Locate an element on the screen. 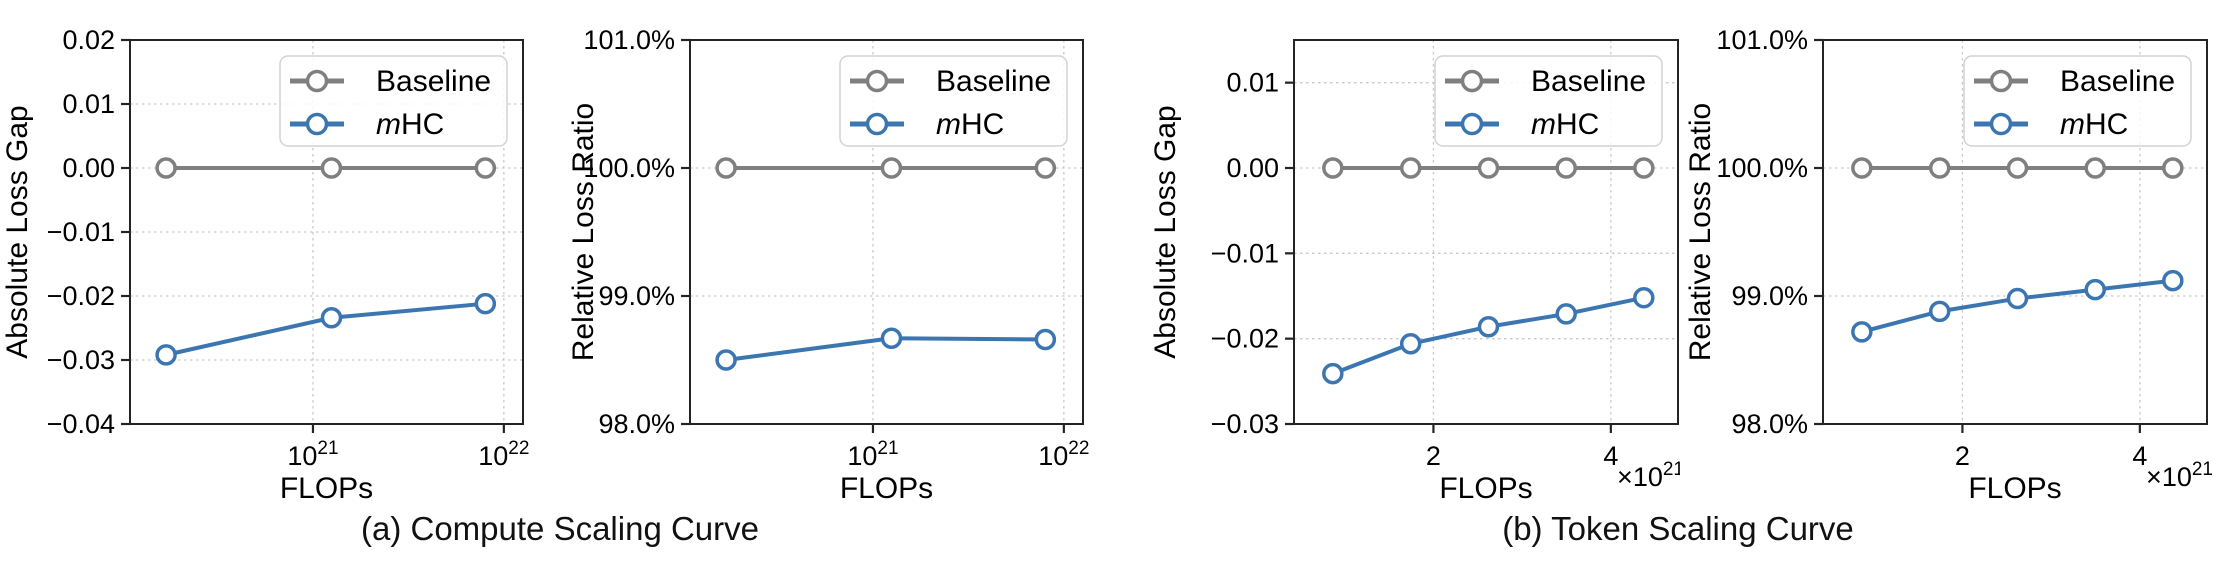 Image resolution: width=2236 pixels, height=564 pixels. y-axis-label: Relative Loss Ratio is located at coordinates (1700, 232).